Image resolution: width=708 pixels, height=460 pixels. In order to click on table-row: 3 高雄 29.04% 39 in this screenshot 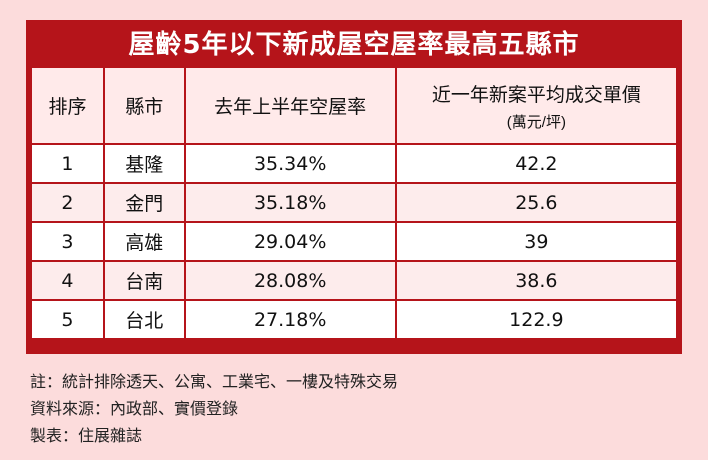, I will do `click(354, 241)`.